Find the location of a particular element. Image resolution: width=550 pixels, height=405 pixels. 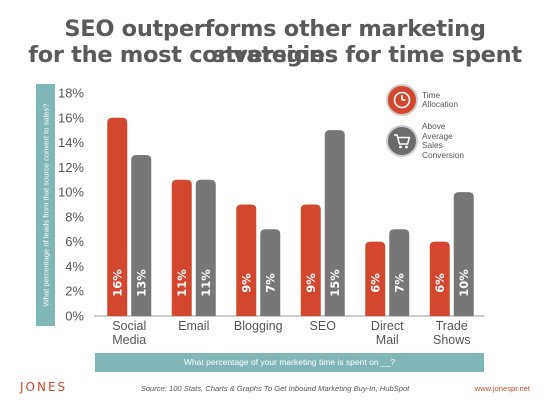

x-category-label: Direct is located at coordinates (387, 326).